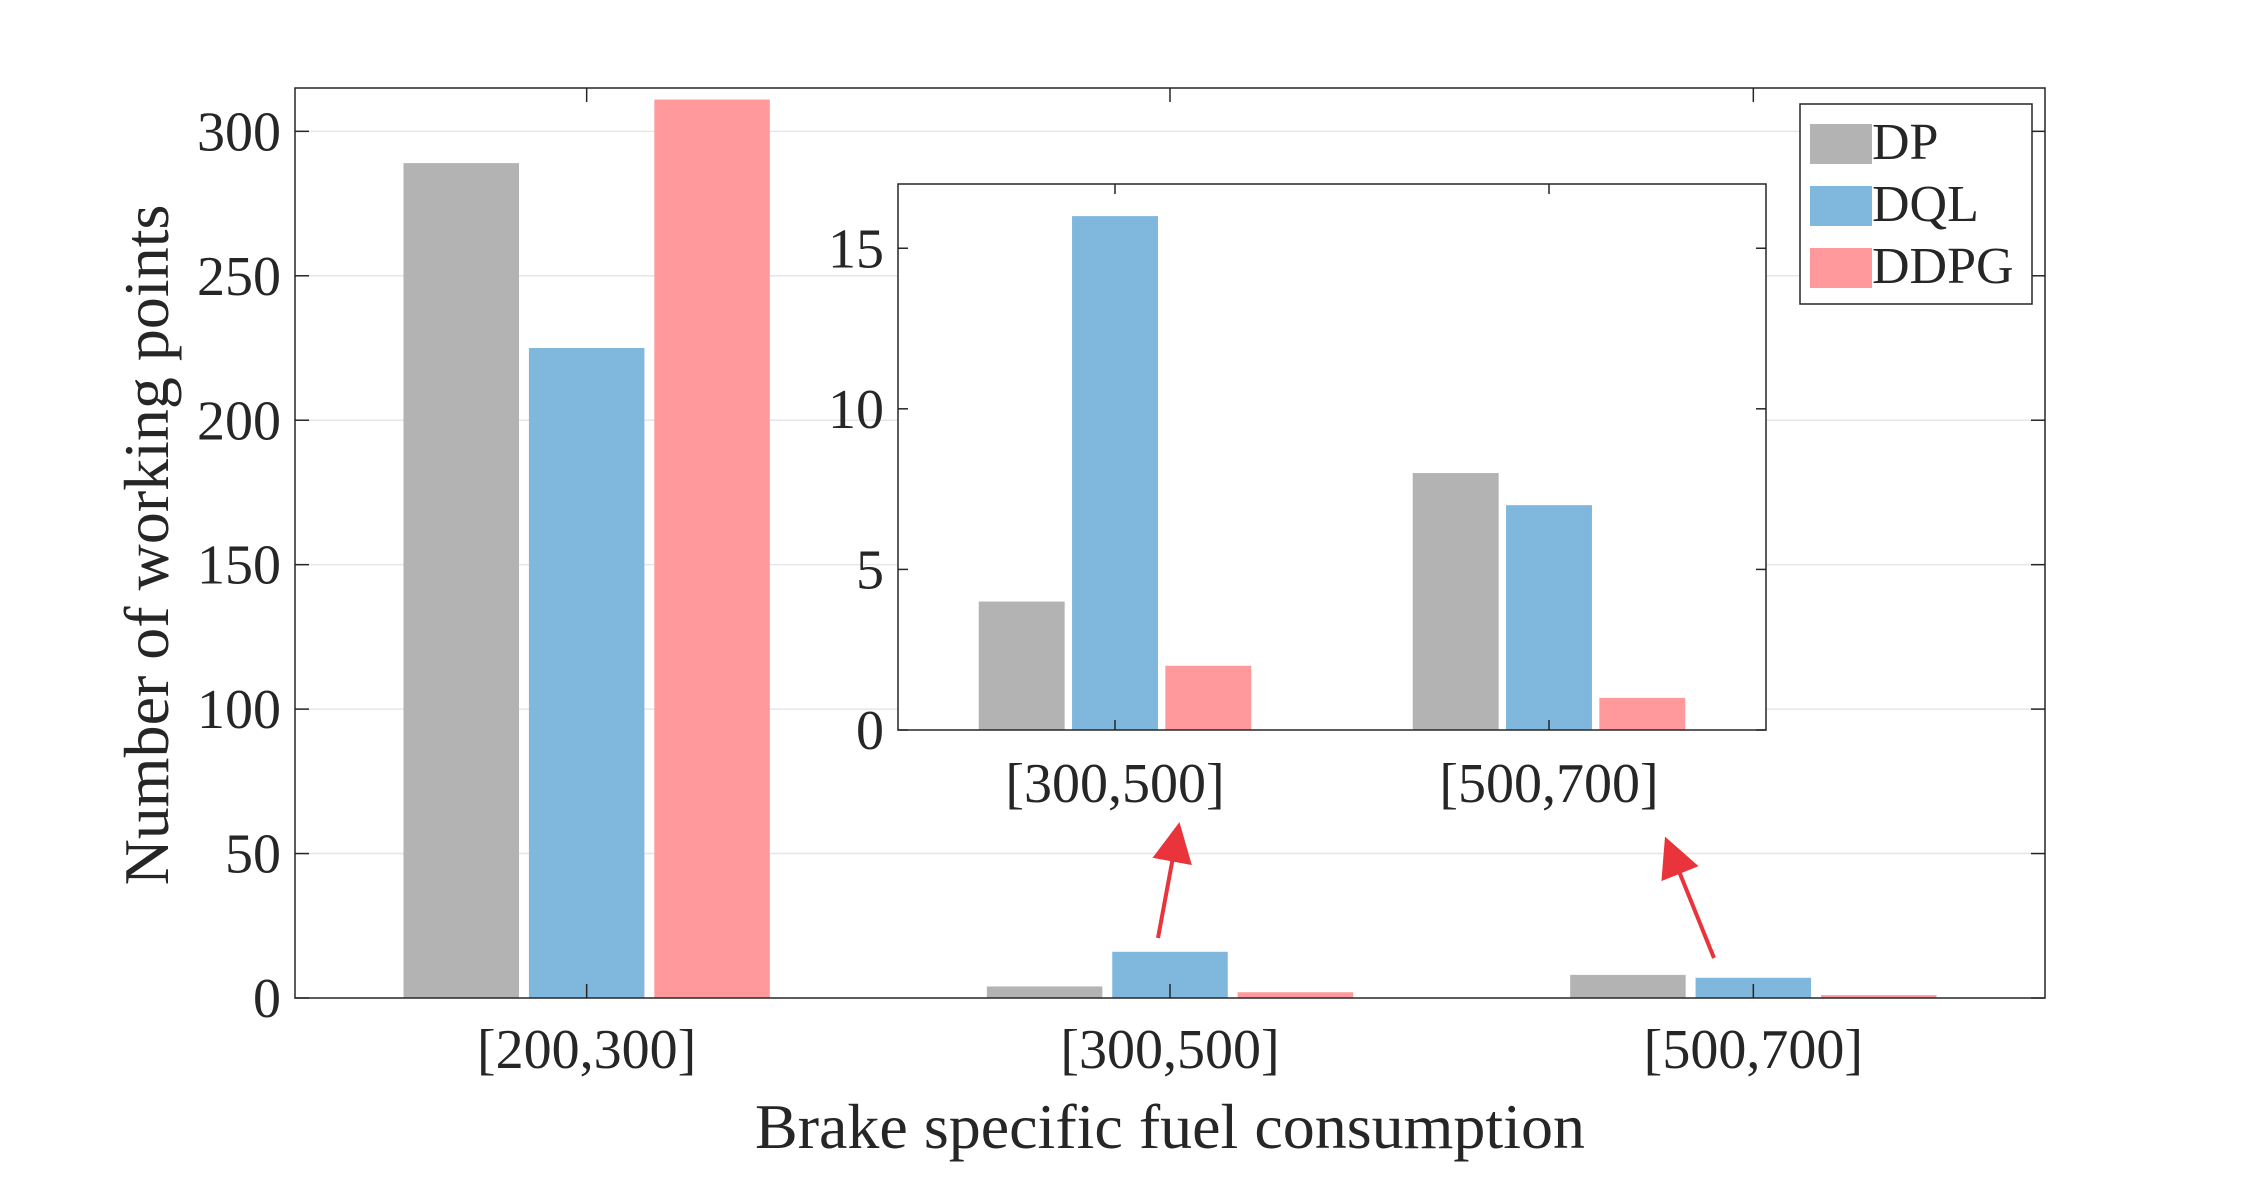 Image resolution: width=2250 pixels, height=1194 pixels. Describe the element at coordinates (239, 132) in the screenshot. I see `main-y-tick-label: 300` at that location.